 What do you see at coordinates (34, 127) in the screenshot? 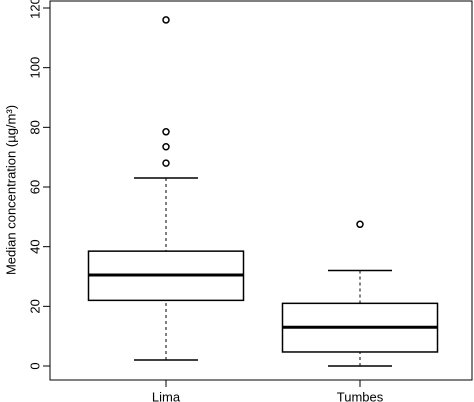
I see `y-tick-label: 80` at bounding box center [34, 127].